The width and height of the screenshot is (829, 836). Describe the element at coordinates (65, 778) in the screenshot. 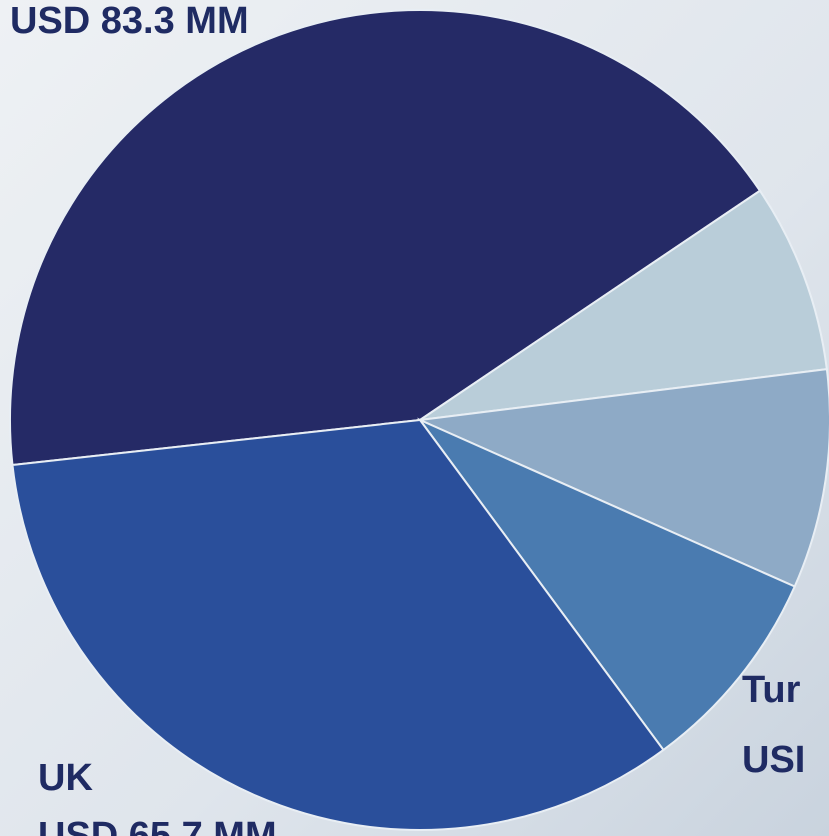

I see `slice-label: UK` at that location.